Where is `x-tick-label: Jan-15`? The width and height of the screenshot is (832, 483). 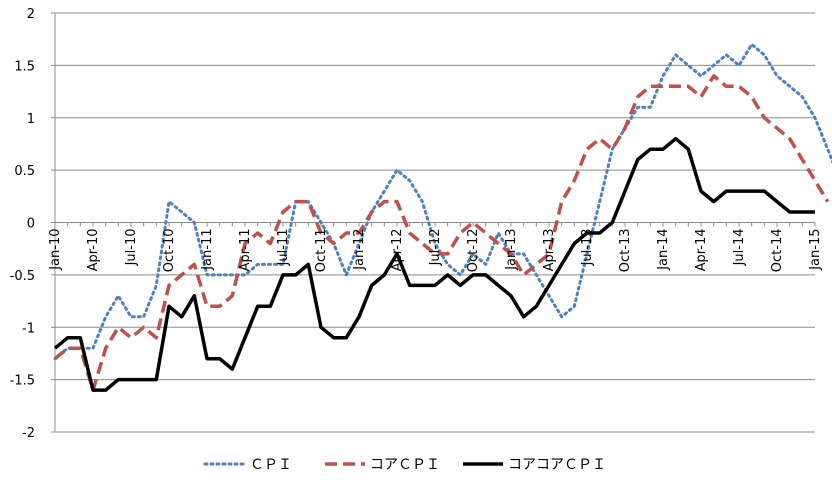 x-tick-label: Jan-15 is located at coordinates (815, 250).